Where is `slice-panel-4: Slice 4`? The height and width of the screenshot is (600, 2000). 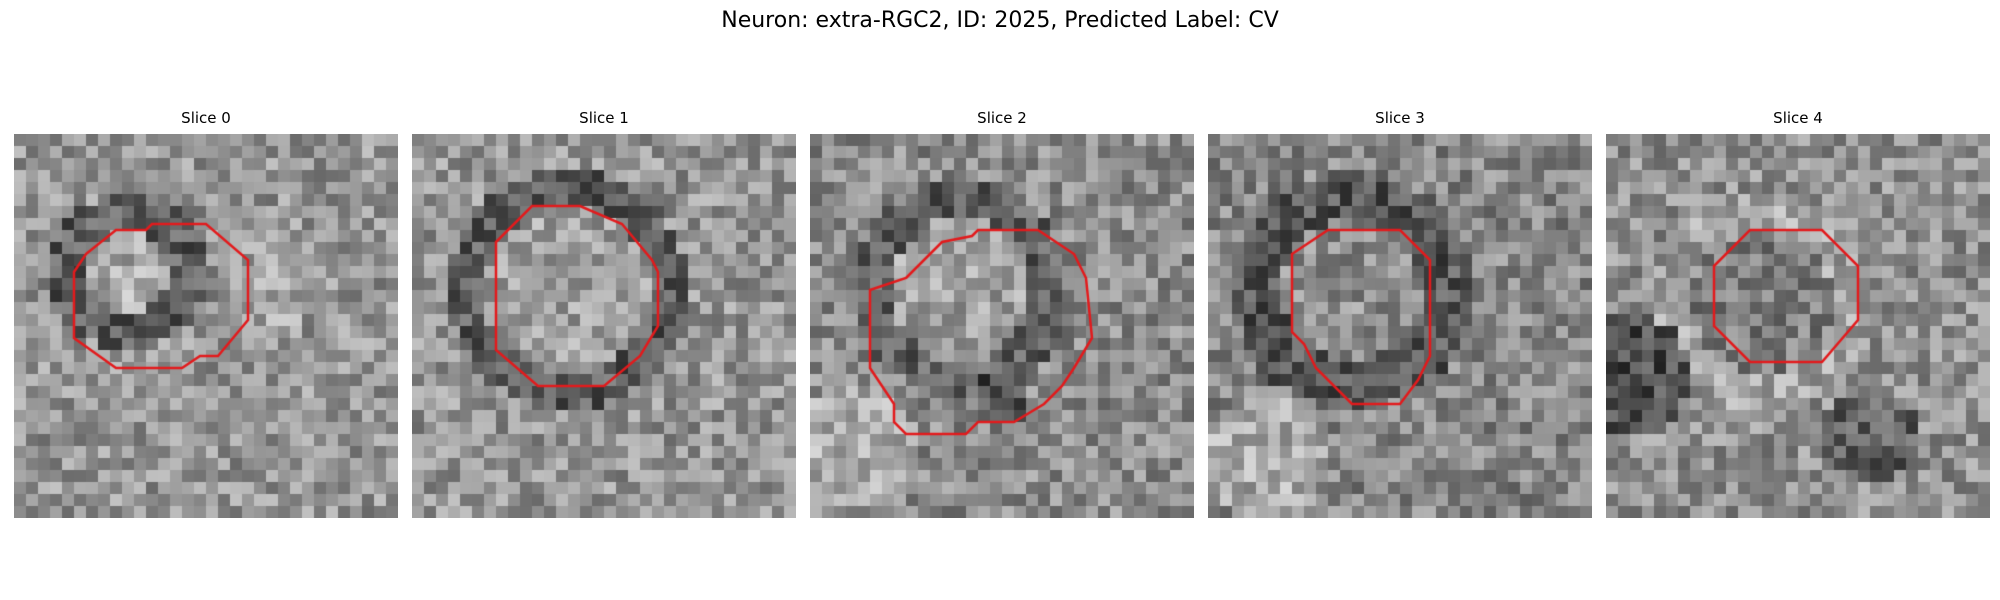
slice-panel-4: Slice 4 is located at coordinates (1798, 118).